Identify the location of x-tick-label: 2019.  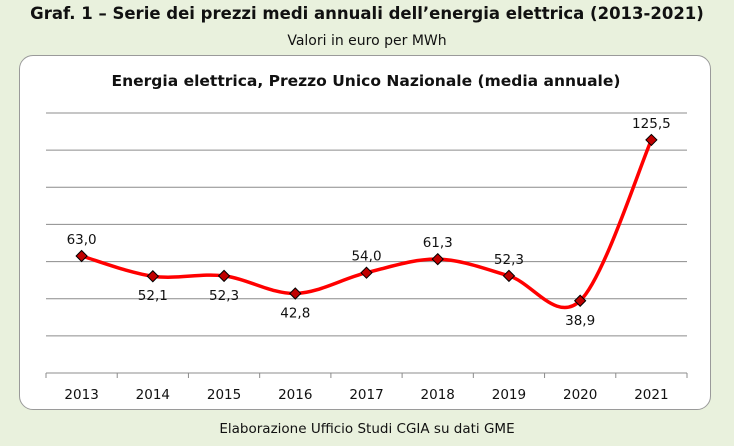
(509, 395).